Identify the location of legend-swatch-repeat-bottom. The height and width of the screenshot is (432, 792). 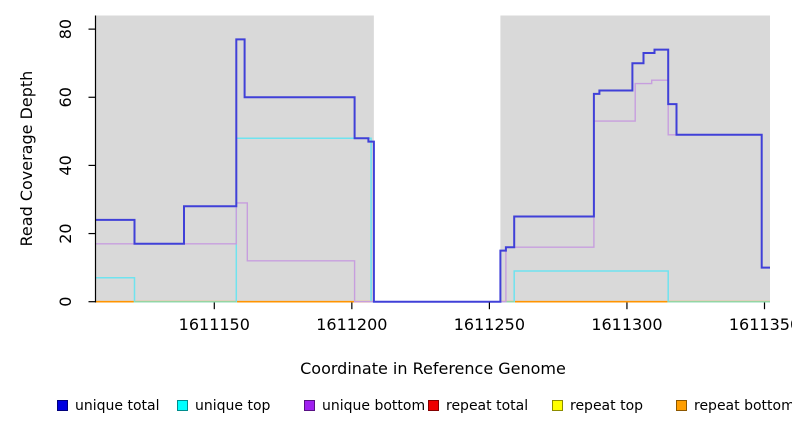
(681, 405).